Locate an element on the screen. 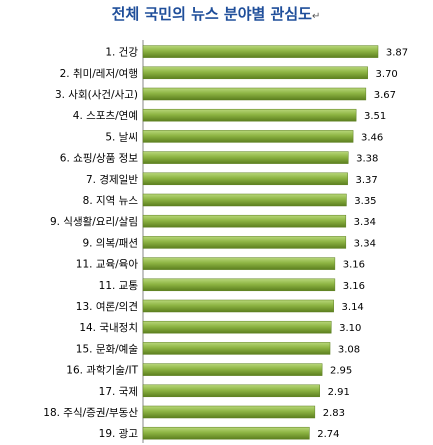  bar-row: 6. 쇼핑/상품 정보 3.38 is located at coordinates (219, 158).